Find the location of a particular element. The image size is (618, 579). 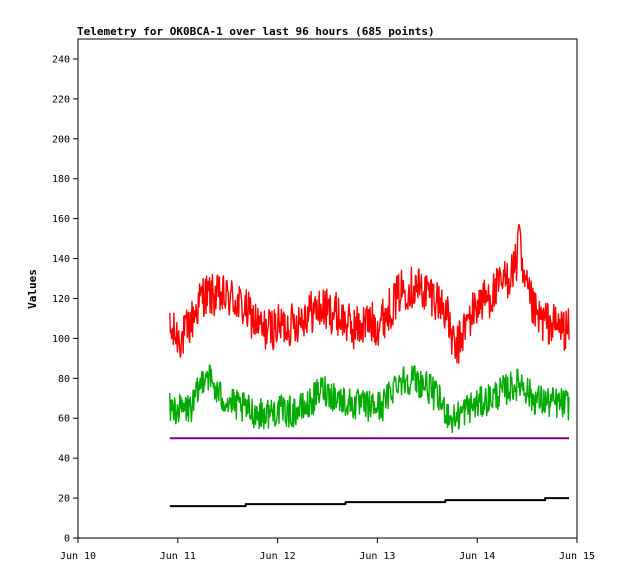

y-tick-label: 180 is located at coordinates (61, 179).